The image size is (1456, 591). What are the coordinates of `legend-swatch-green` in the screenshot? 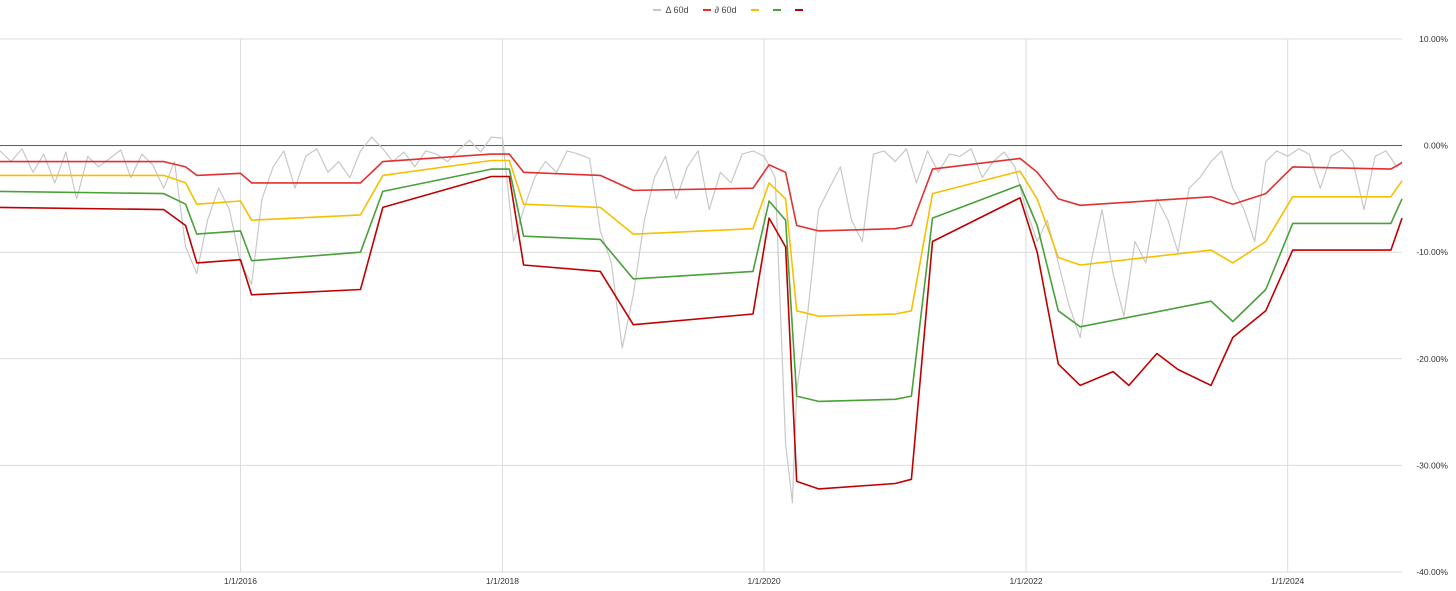 It's located at (776, 10).